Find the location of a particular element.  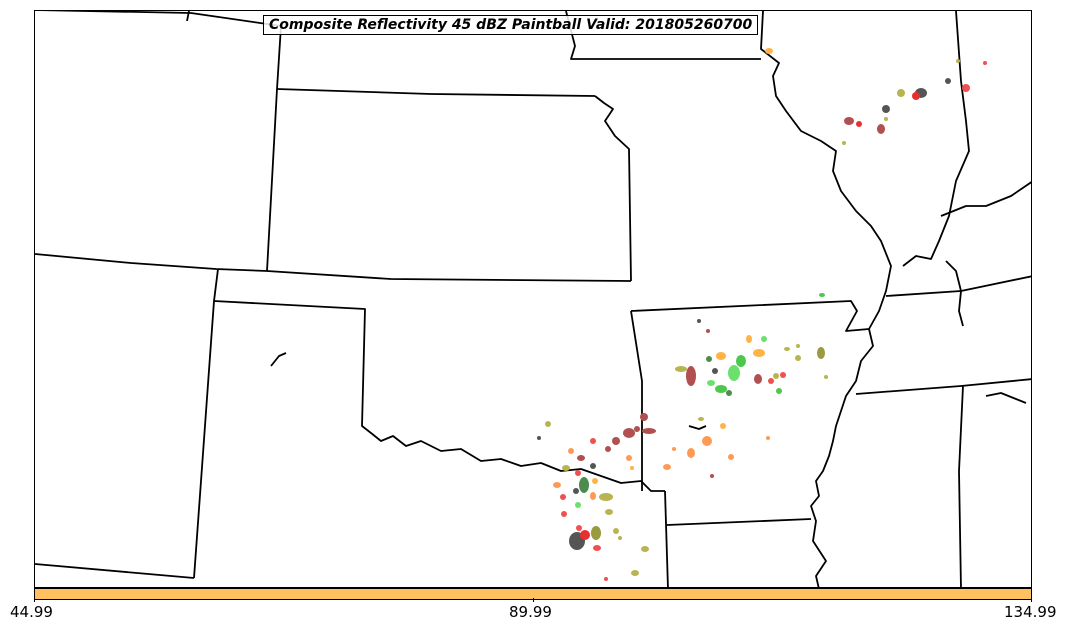

state-border-ks-ok is located at coordinates (449, 276).